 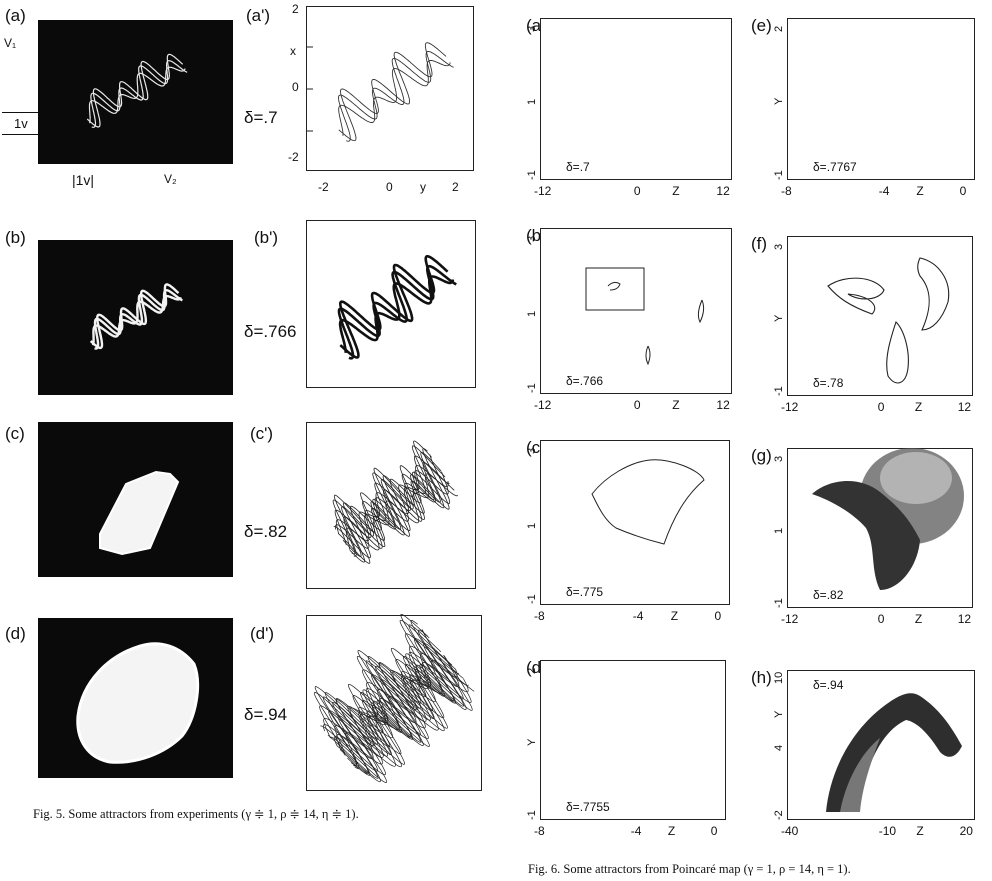 What do you see at coordinates (543, 191) in the screenshot?
I see `fig6-a-xtick-0: -12` at bounding box center [543, 191].